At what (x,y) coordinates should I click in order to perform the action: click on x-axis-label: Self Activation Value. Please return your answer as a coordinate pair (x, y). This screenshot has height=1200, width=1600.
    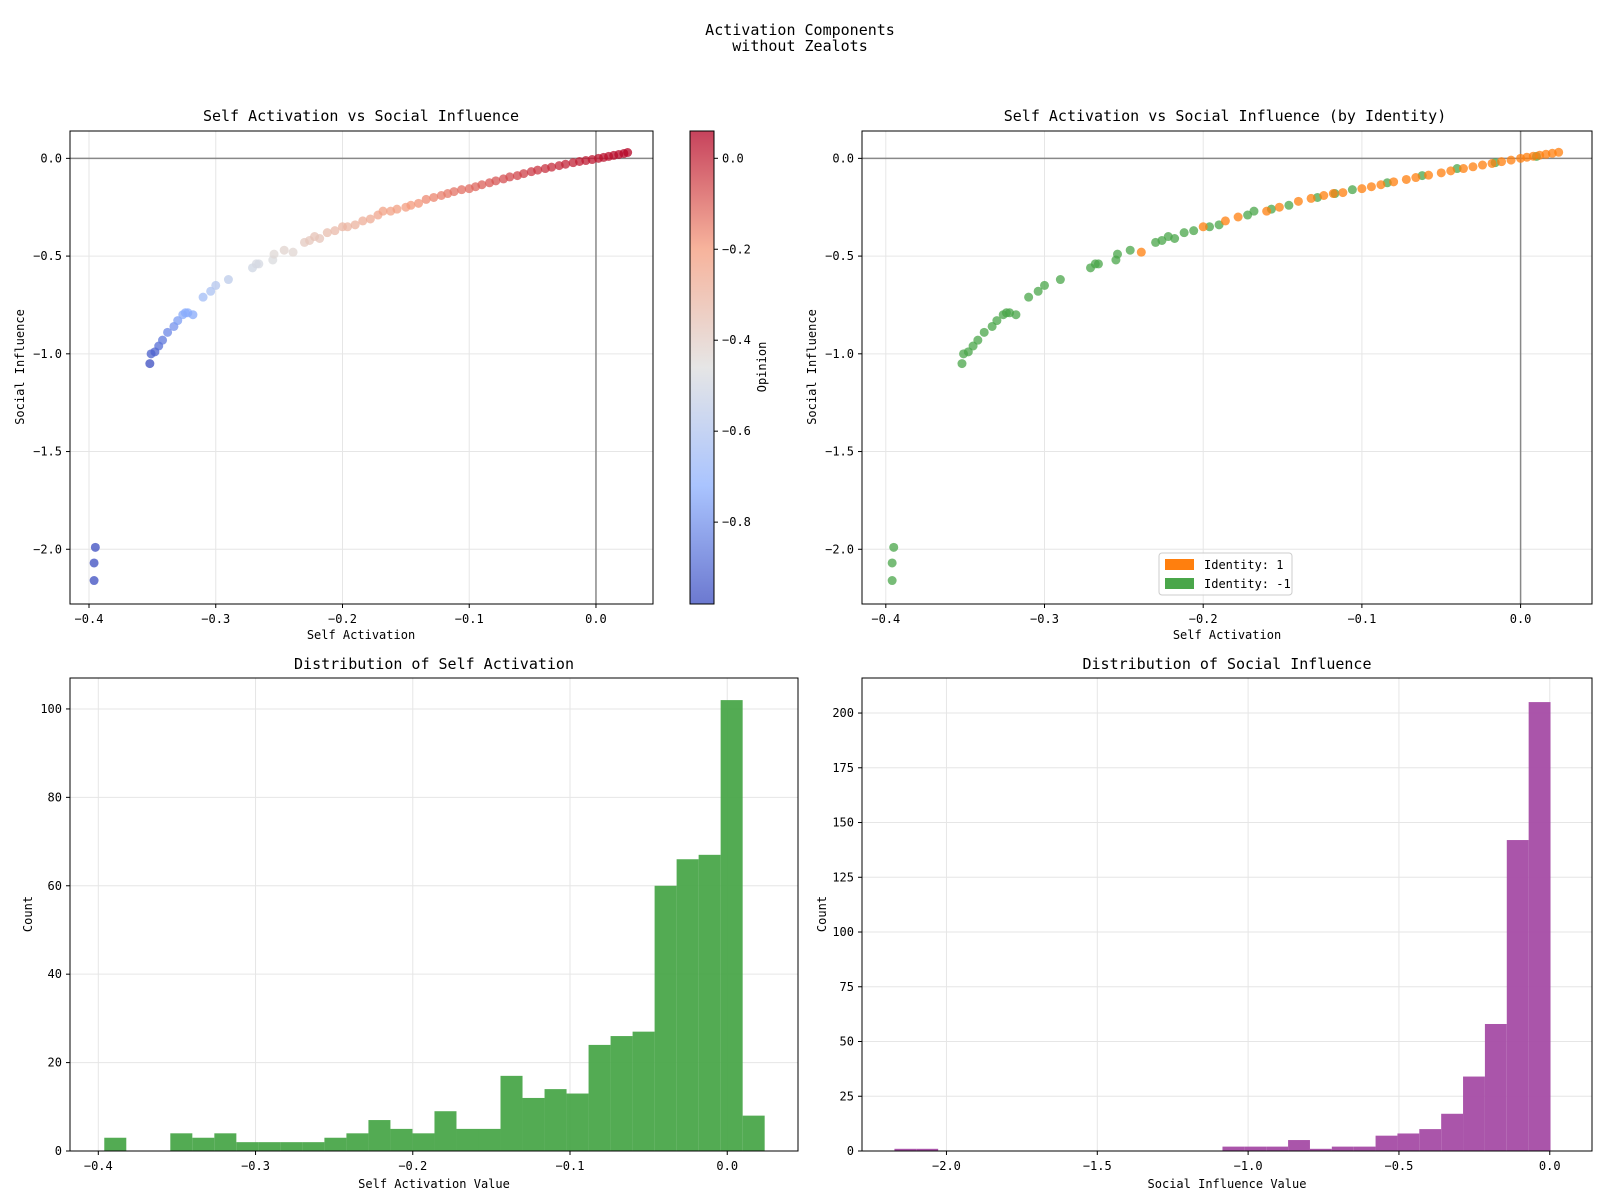
    Looking at the image, I should click on (434, 1184).